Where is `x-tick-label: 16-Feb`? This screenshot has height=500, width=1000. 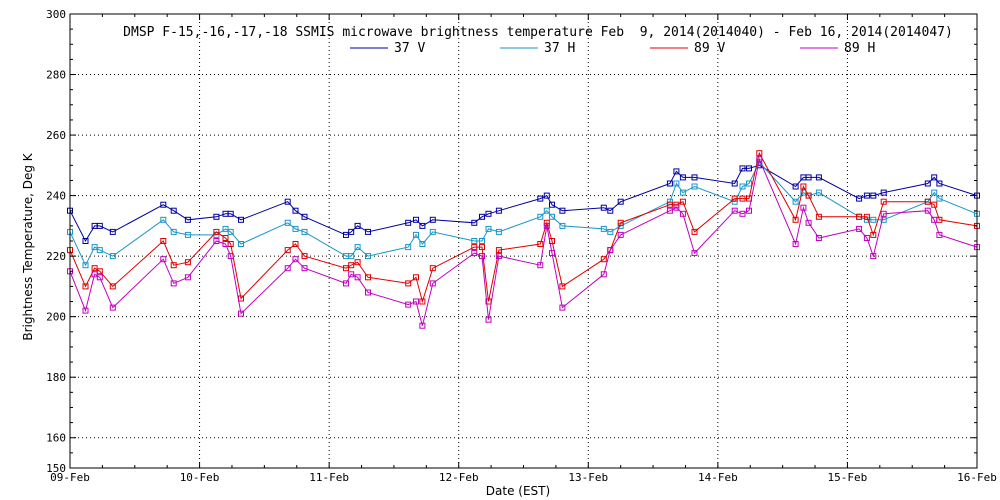 x-tick-label: 16-Feb is located at coordinates (977, 477).